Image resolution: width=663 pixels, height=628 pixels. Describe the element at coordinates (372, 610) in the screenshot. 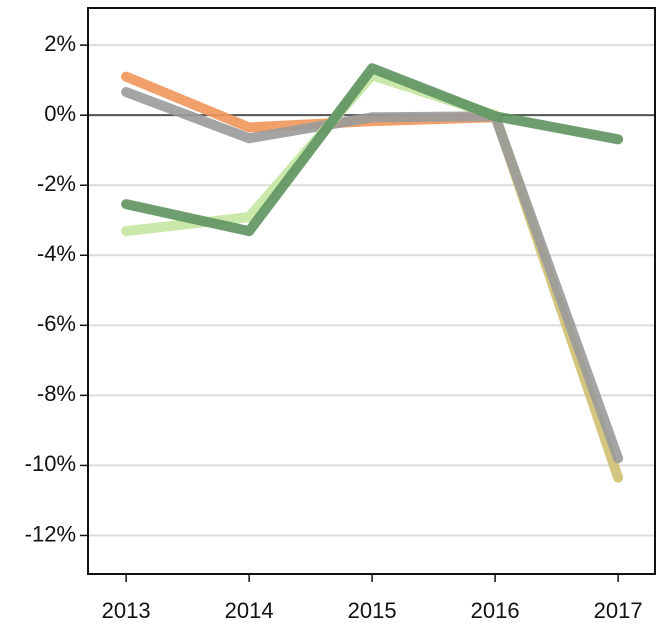

I see `x-tick-label: 2015` at that location.